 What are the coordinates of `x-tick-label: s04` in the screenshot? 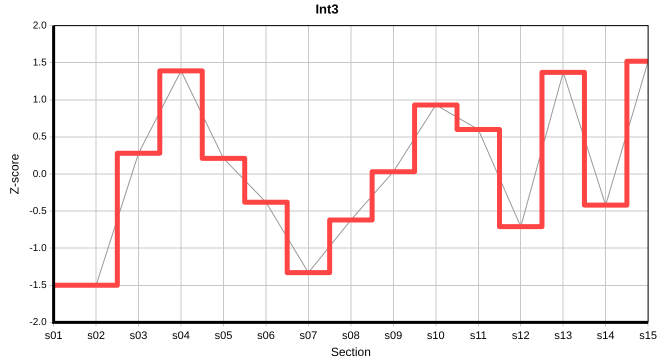 It's located at (181, 336).